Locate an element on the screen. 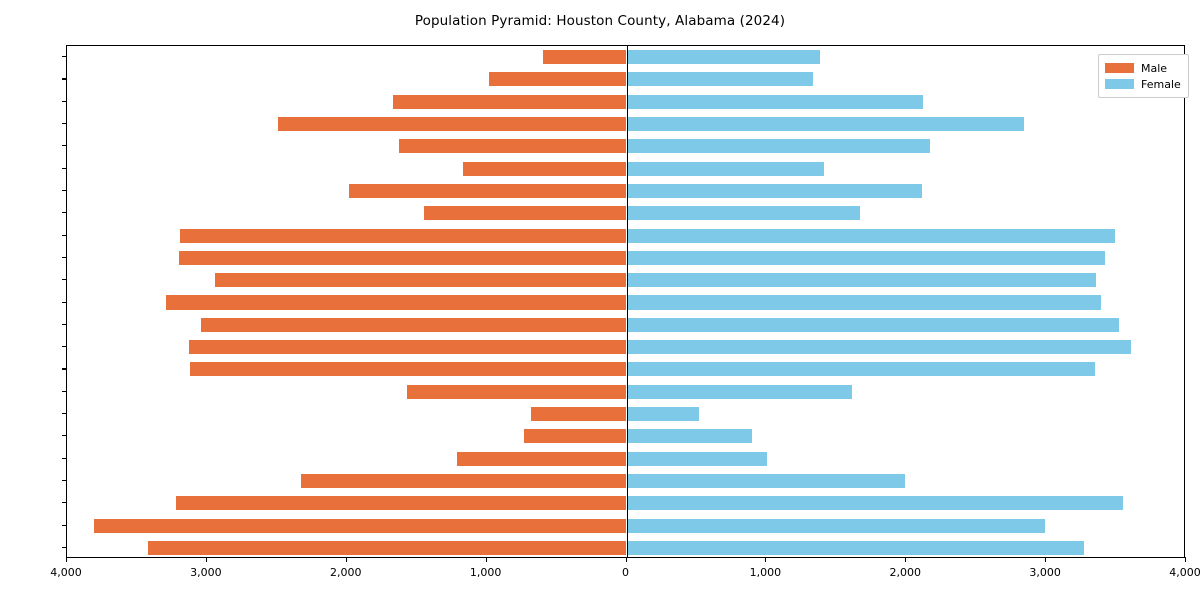  legend-entry: Female is located at coordinates (1143, 84).